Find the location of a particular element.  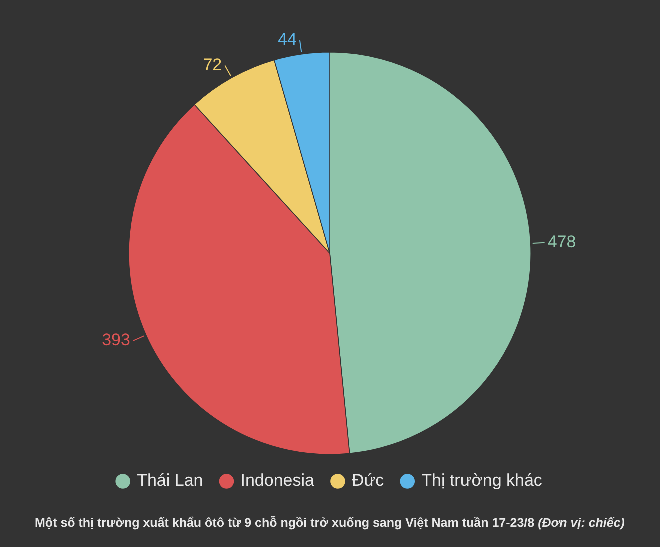

data-label: 72 is located at coordinates (212, 64).